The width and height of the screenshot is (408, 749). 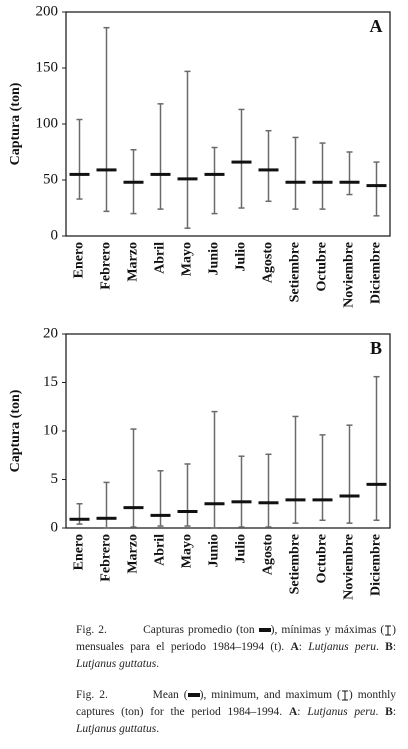 What do you see at coordinates (50, 179) in the screenshot?
I see `y-tick-label: 50` at bounding box center [50, 179].